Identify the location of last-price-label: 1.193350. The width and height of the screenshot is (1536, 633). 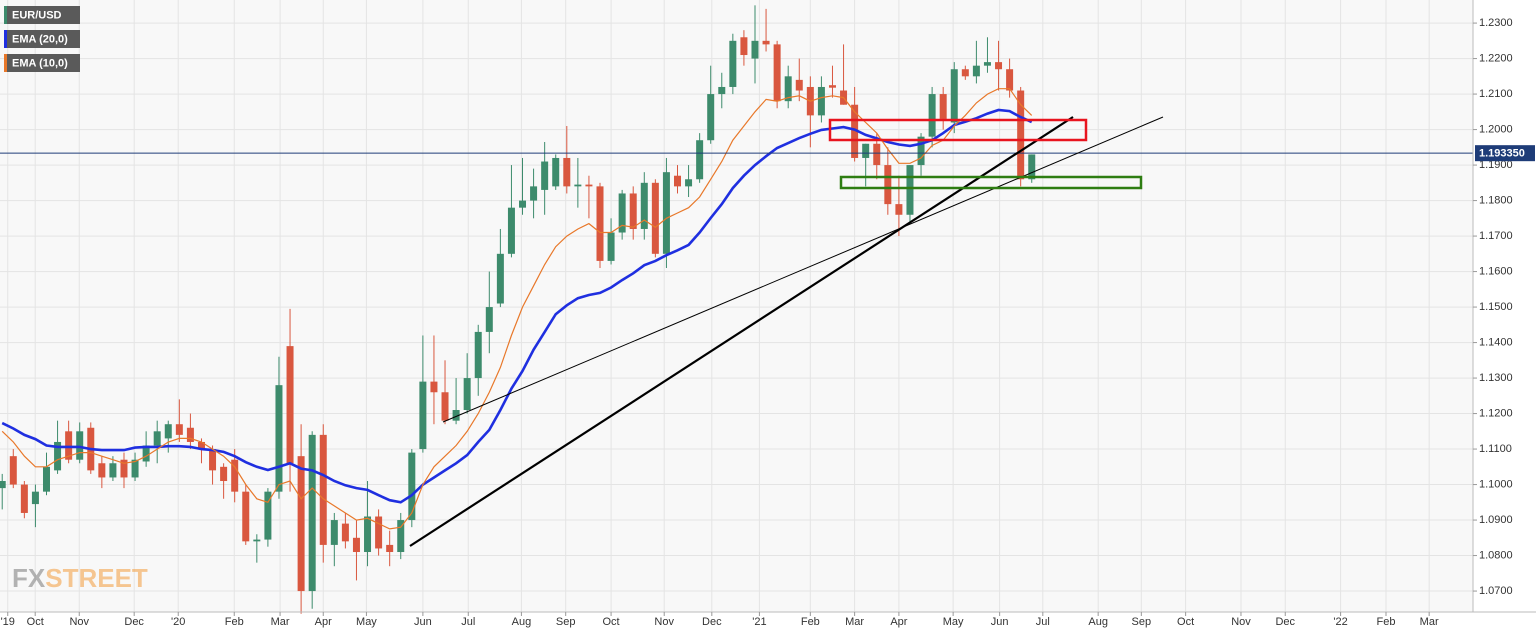
(1502, 154).